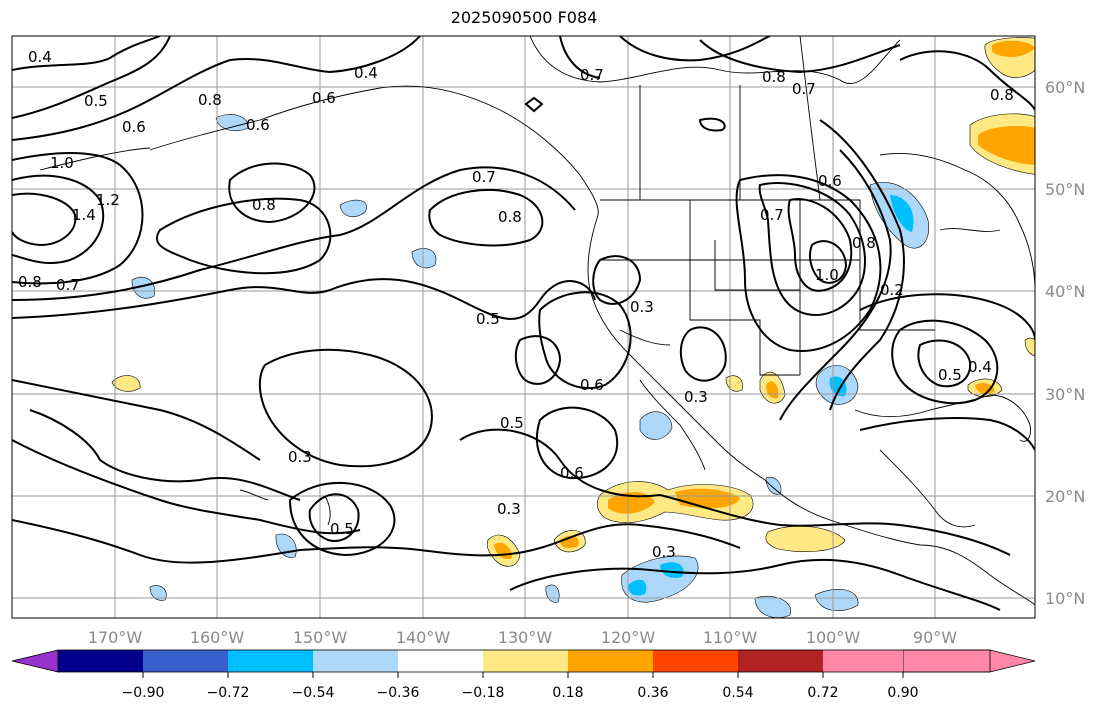 This screenshot has width=1105, height=712. Describe the element at coordinates (1065, 87) in the screenshot. I see `lat-label: 60°N` at that location.